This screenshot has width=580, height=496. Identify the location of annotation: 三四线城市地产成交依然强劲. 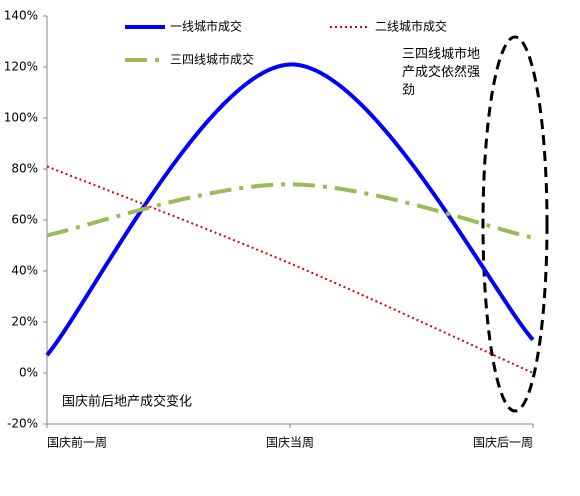
(441, 72).